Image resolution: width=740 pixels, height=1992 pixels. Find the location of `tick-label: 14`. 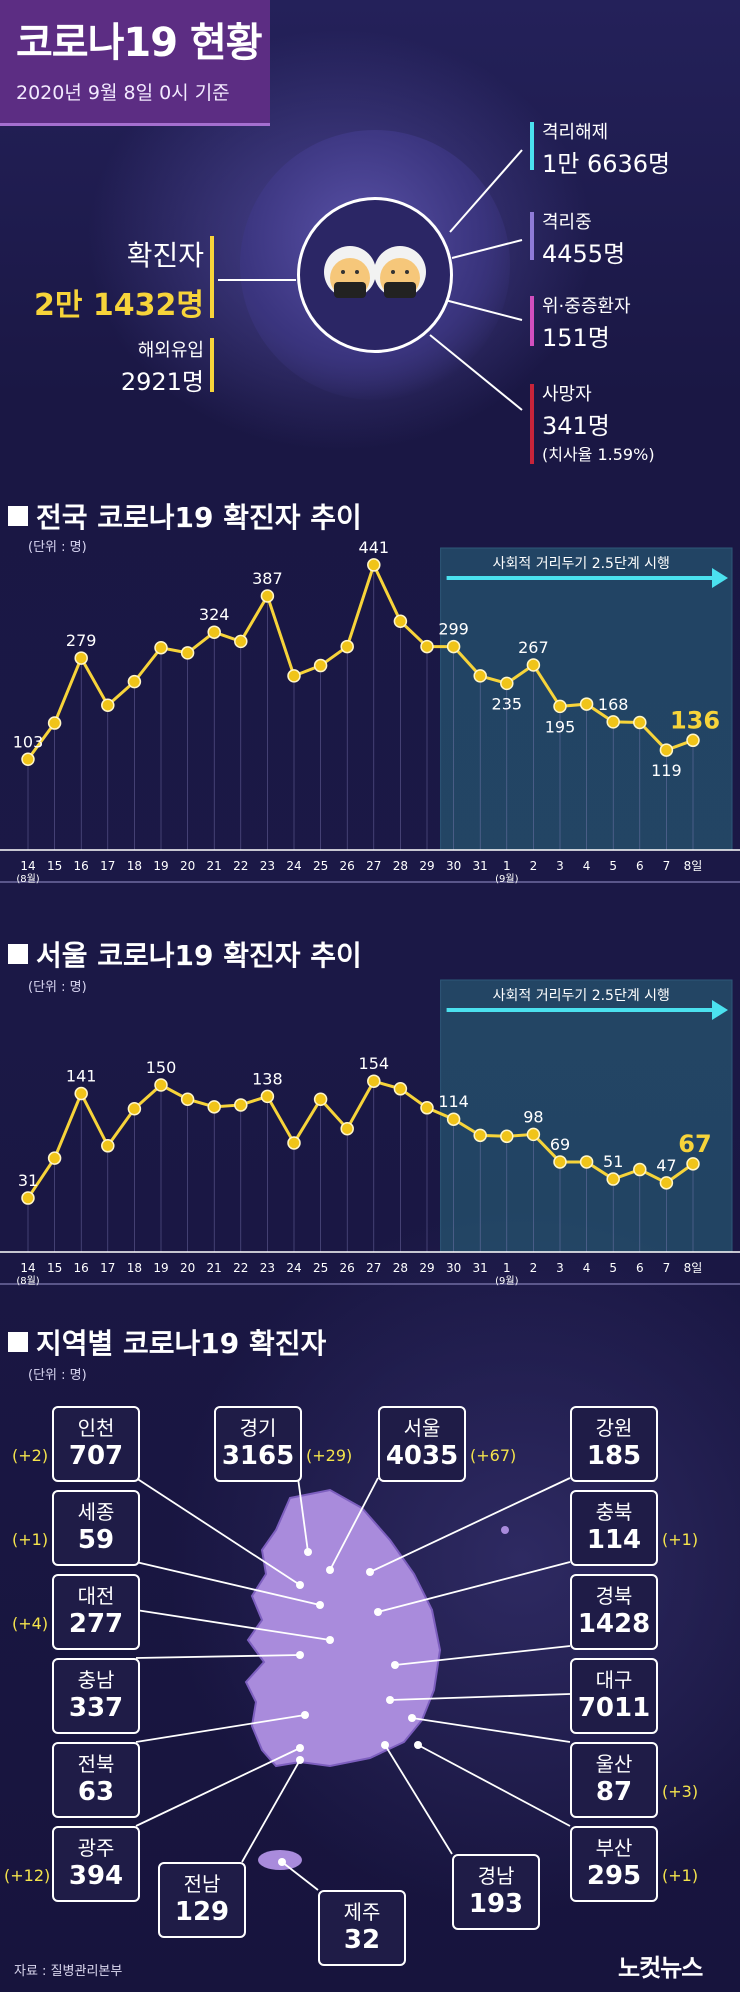

tick-label: 14 is located at coordinates (27, 866).